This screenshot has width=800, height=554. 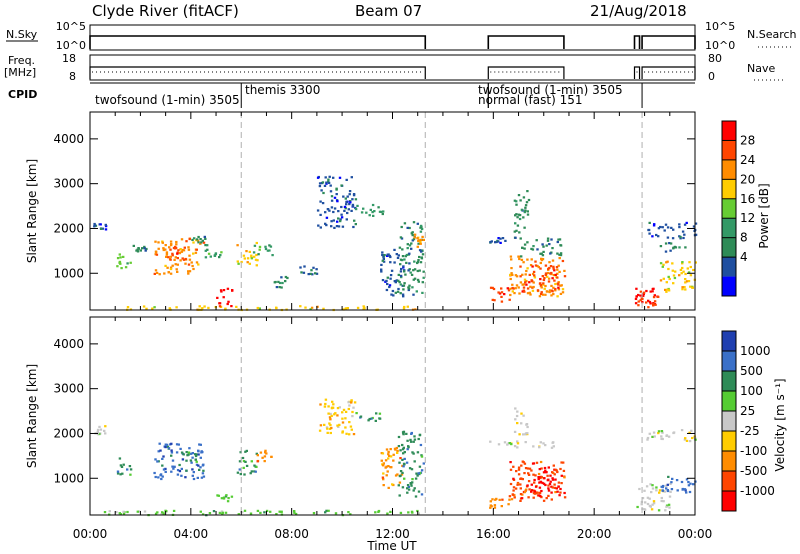 I want to click on freq-unit-label: [MHz], so click(x=20, y=72).